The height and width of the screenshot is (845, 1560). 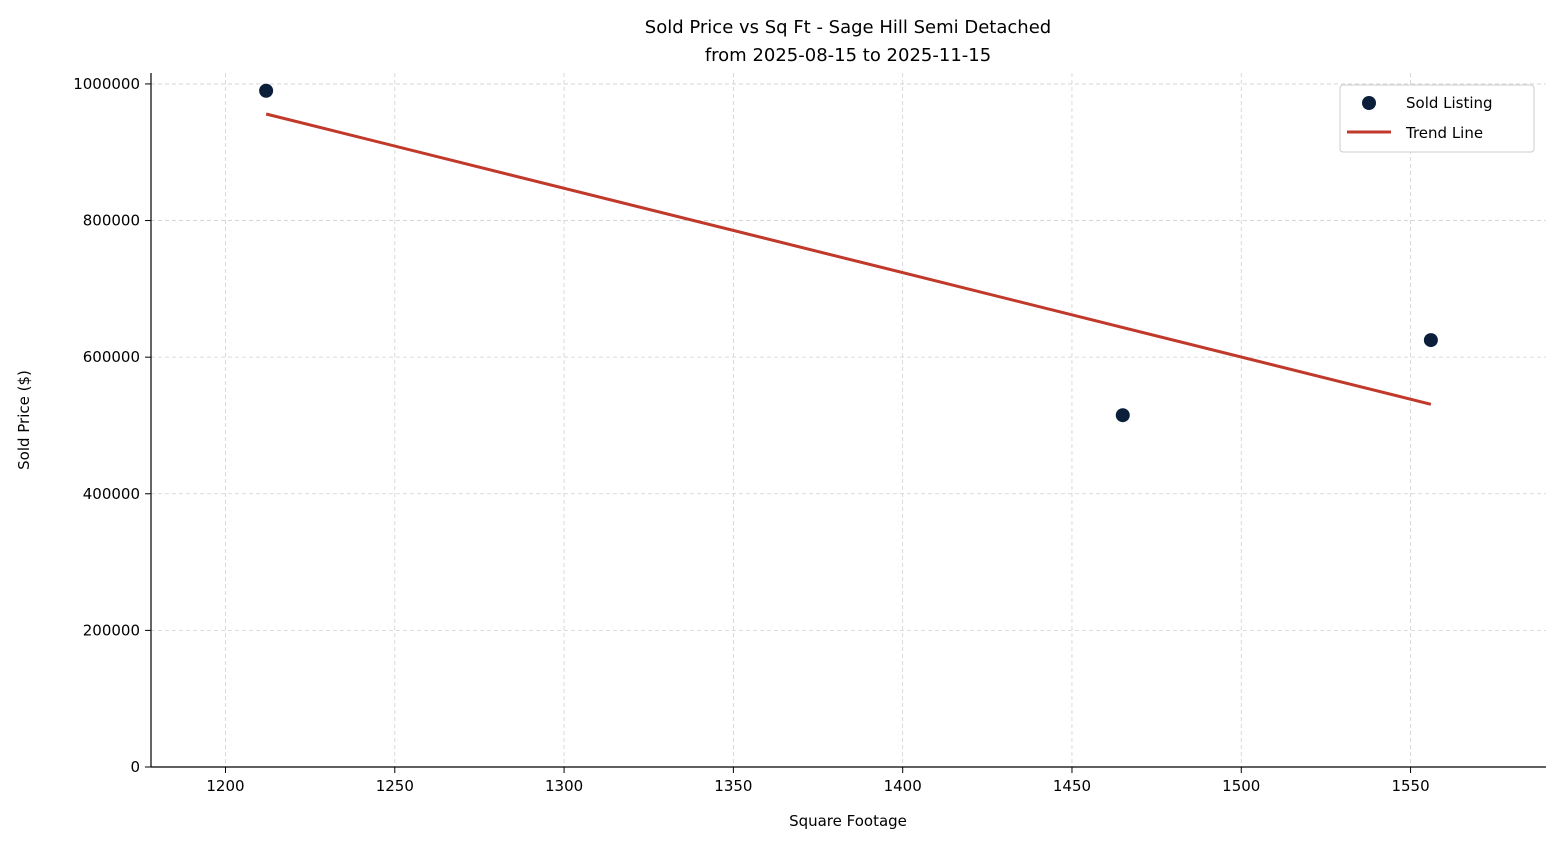 I want to click on x-tick-label: 1400, so click(x=903, y=786).